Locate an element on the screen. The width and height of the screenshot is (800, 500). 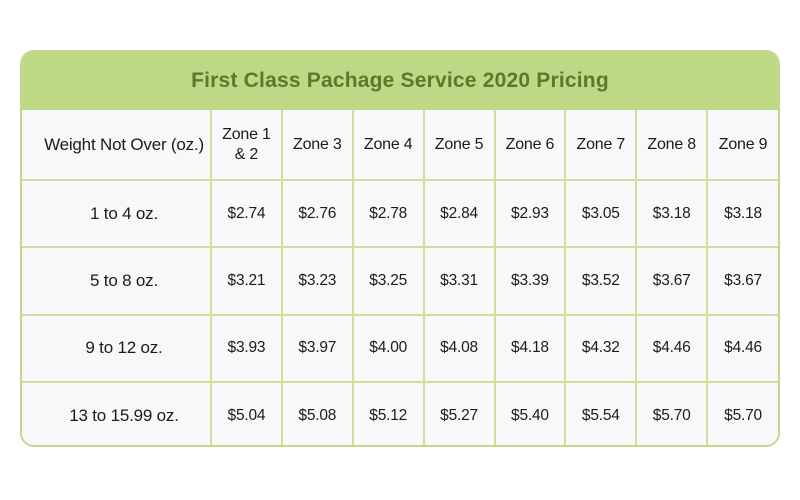
price-cell: $3.05 is located at coordinates (601, 213).